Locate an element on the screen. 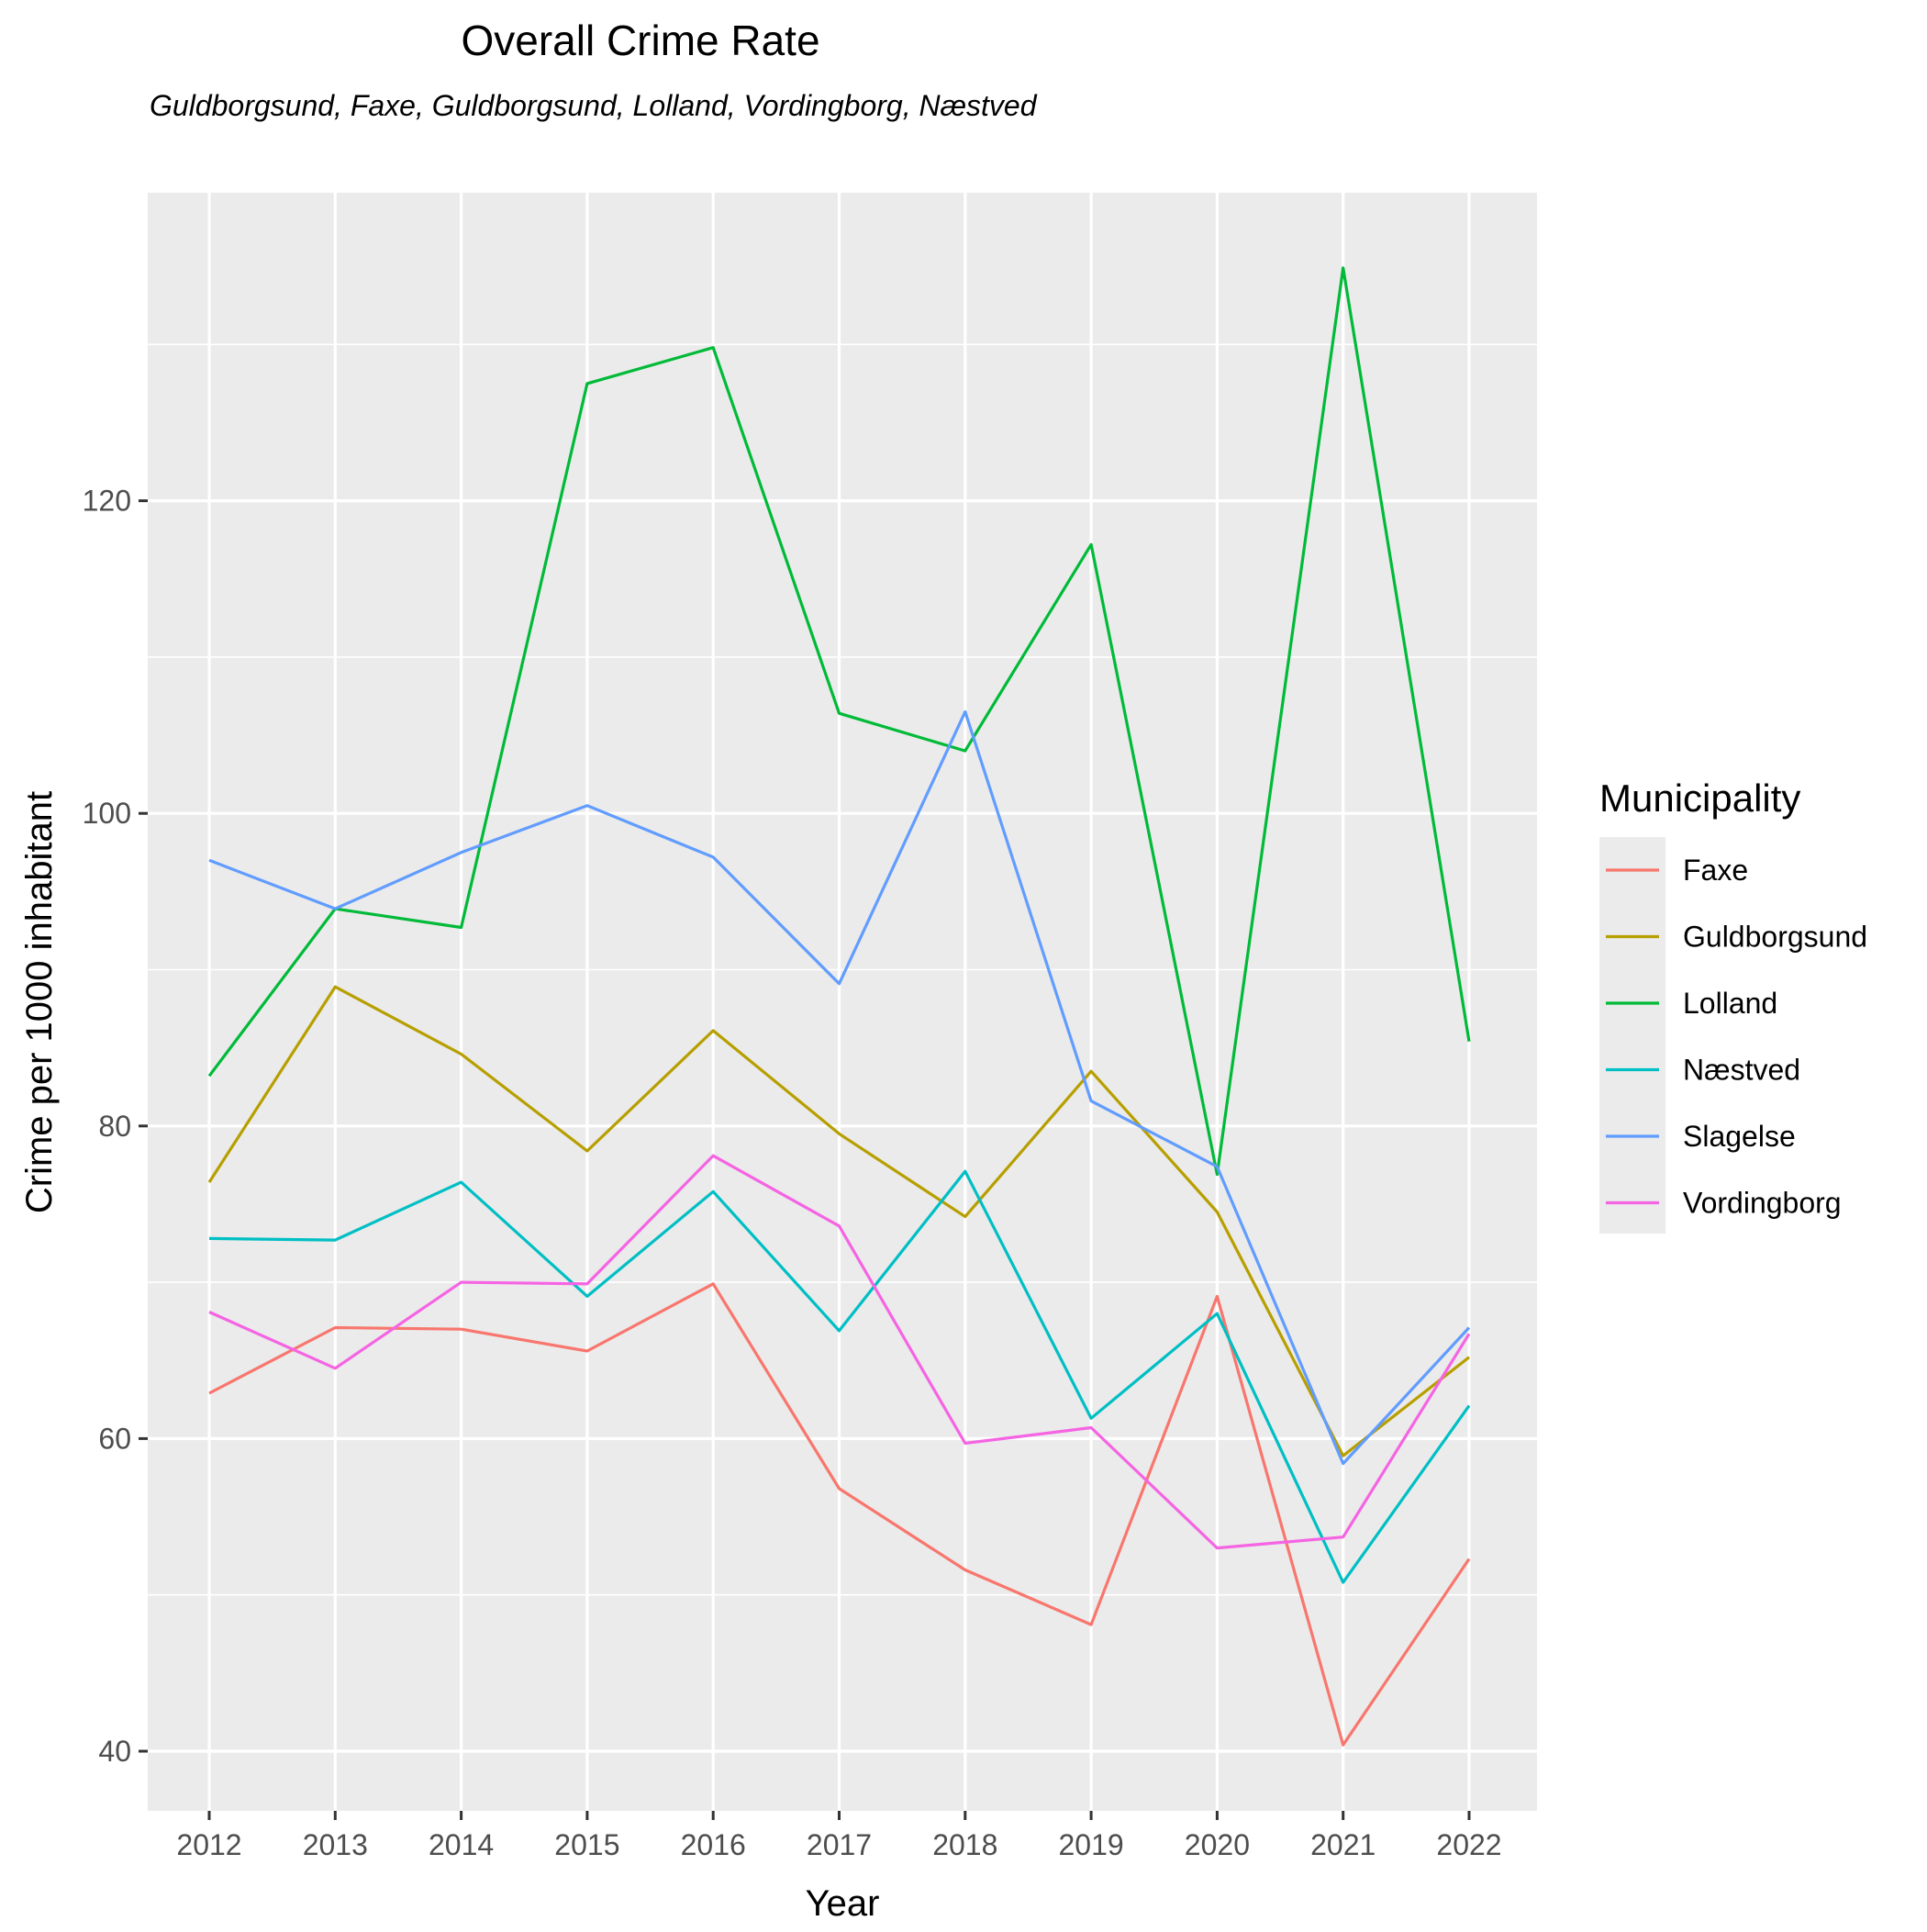 This screenshot has width=1927, height=1932. x-tick-label: 2021 is located at coordinates (1343, 1844).